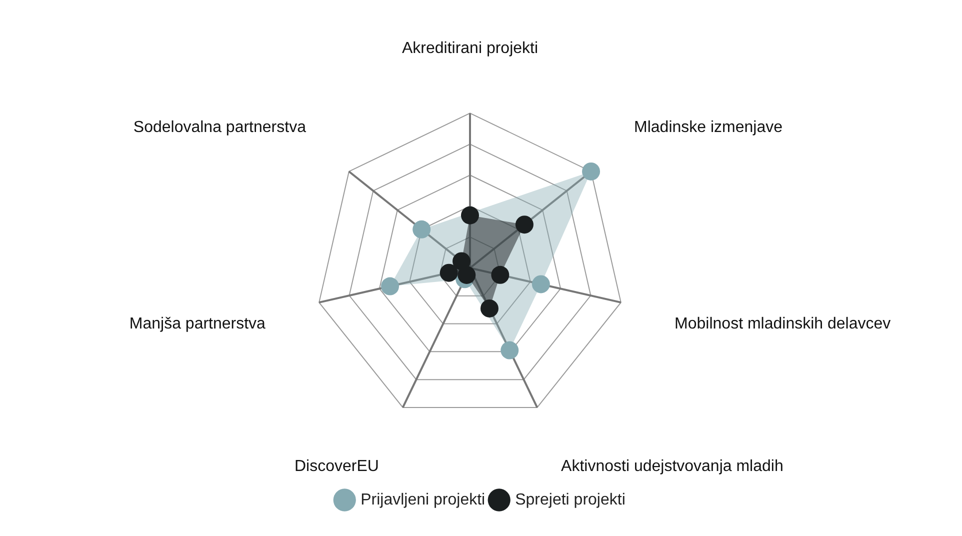 Image resolution: width=962 pixels, height=536 pixels. I want to click on legend-label: Prijavljeni projekti, so click(423, 499).